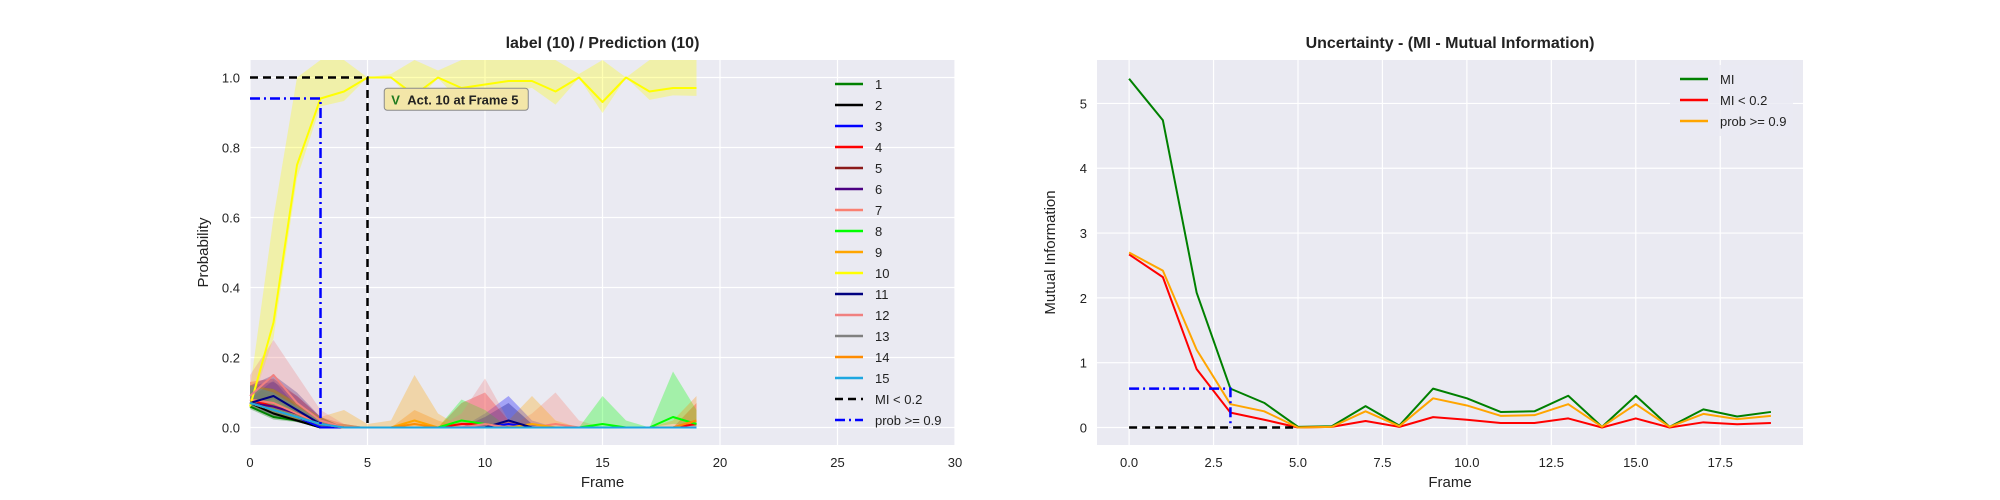 The width and height of the screenshot is (2000, 500). I want to click on y-axis-label: Mutual Information, so click(1050, 252).